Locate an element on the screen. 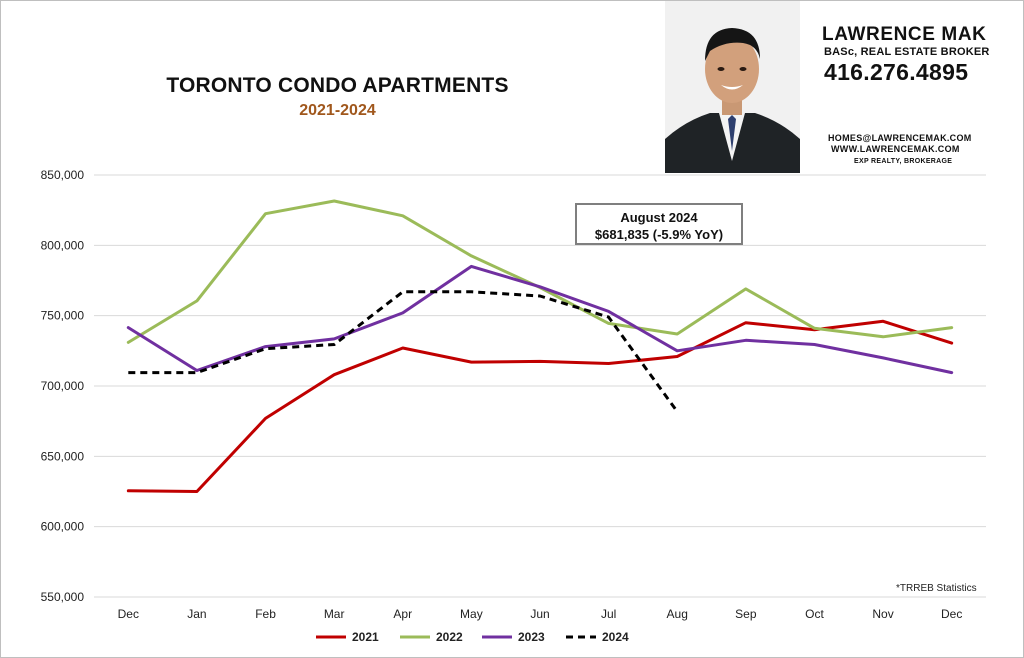 Image resolution: width=1024 pixels, height=658 pixels. legend-label-2024: 2024 is located at coordinates (615, 637).